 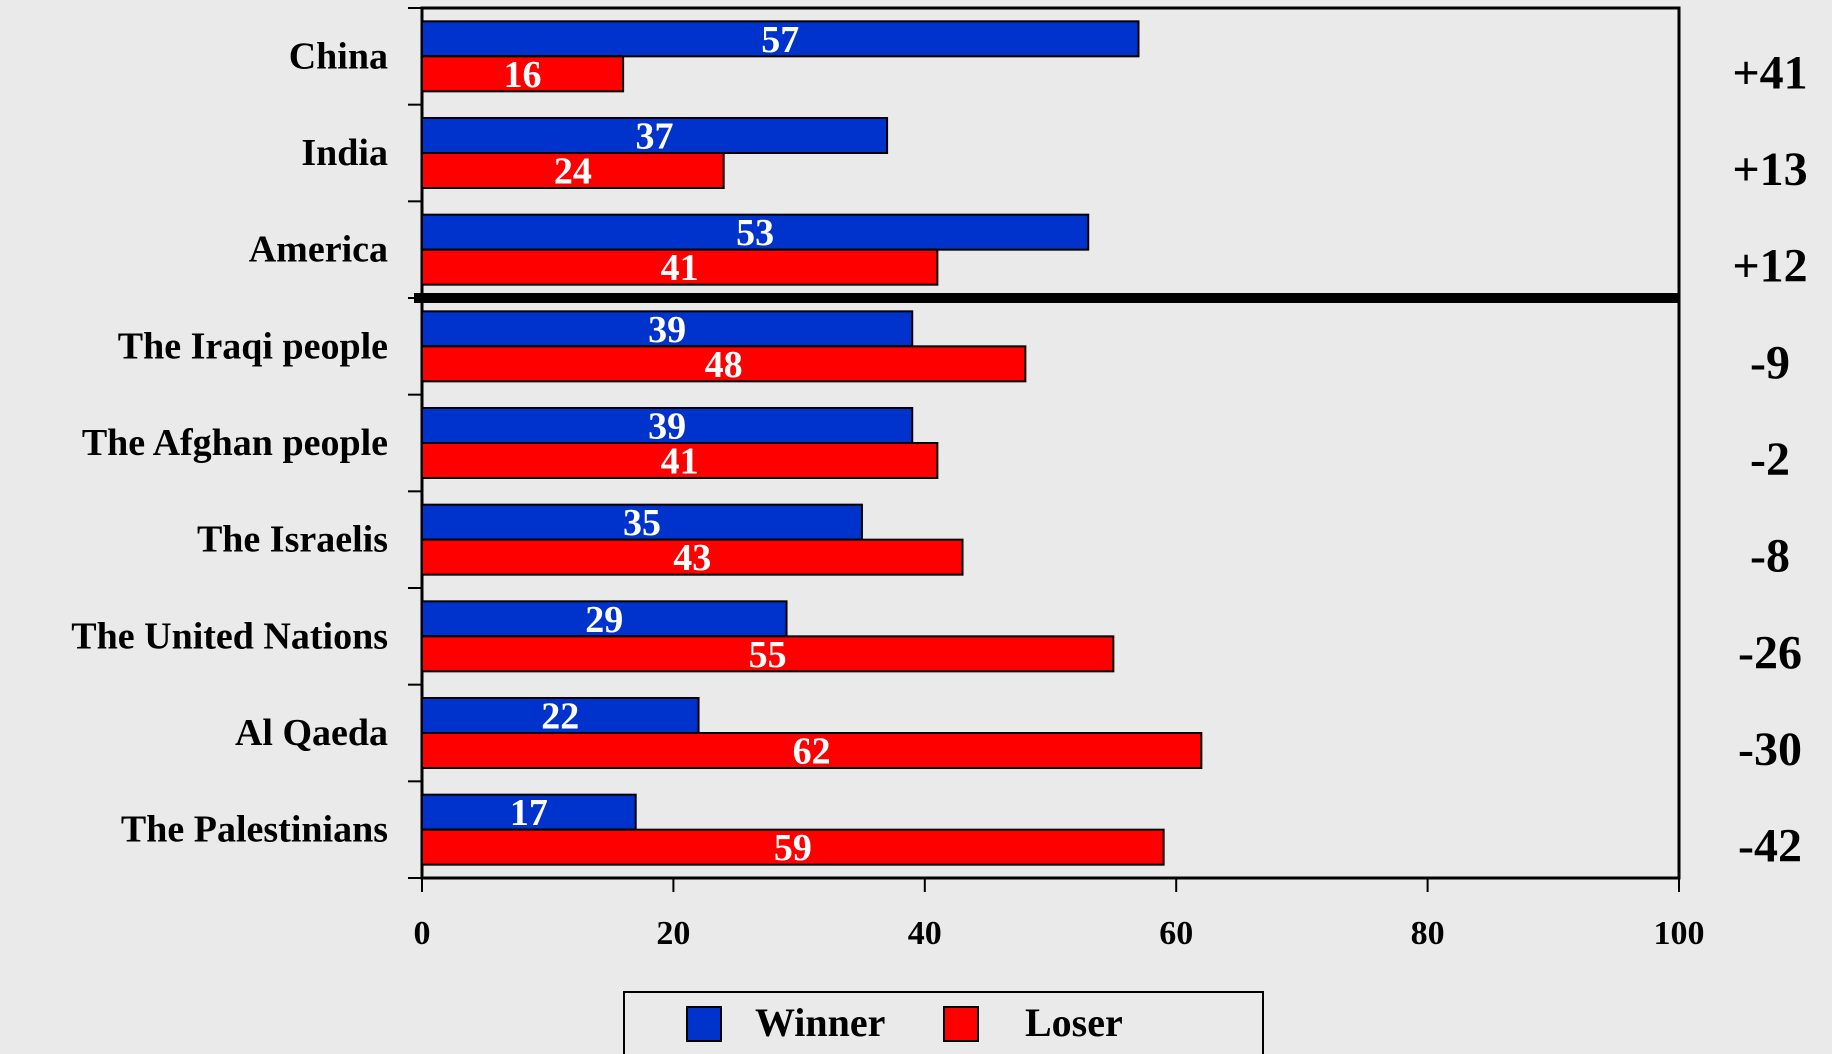 I want to click on legend-swatch-winner, so click(x=704, y=1024).